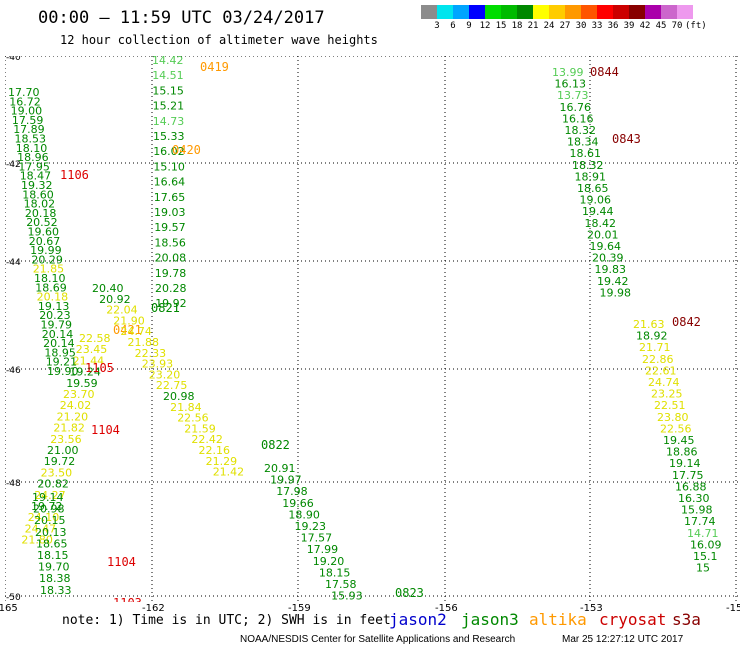 The width and height of the screenshot is (740, 650). What do you see at coordinates (144, 342) in the screenshot?
I see `wave-height-value: 21.88` at bounding box center [144, 342].